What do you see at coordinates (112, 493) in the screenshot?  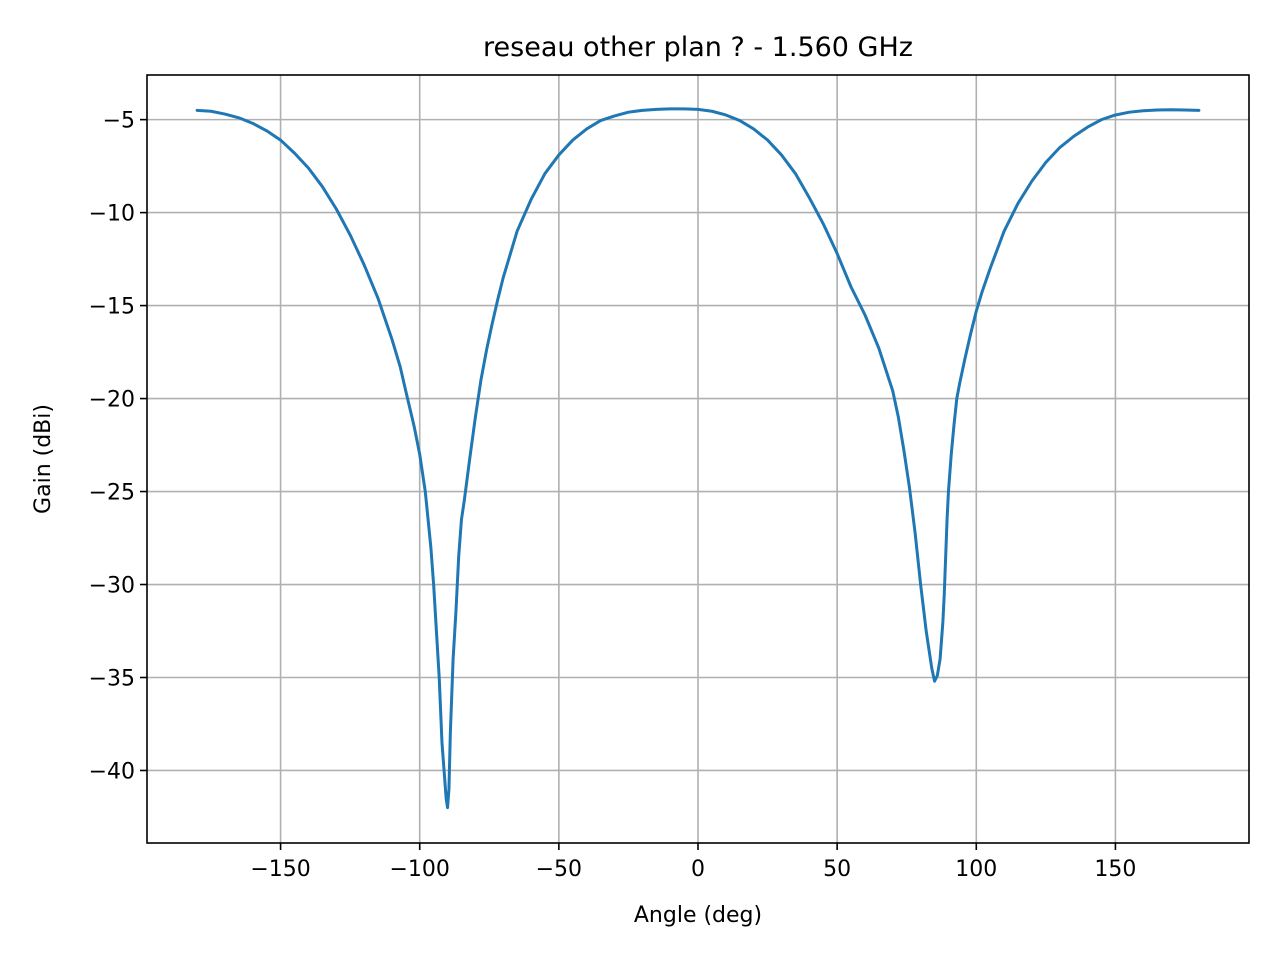 I see `y-tick-label: −25` at bounding box center [112, 493].